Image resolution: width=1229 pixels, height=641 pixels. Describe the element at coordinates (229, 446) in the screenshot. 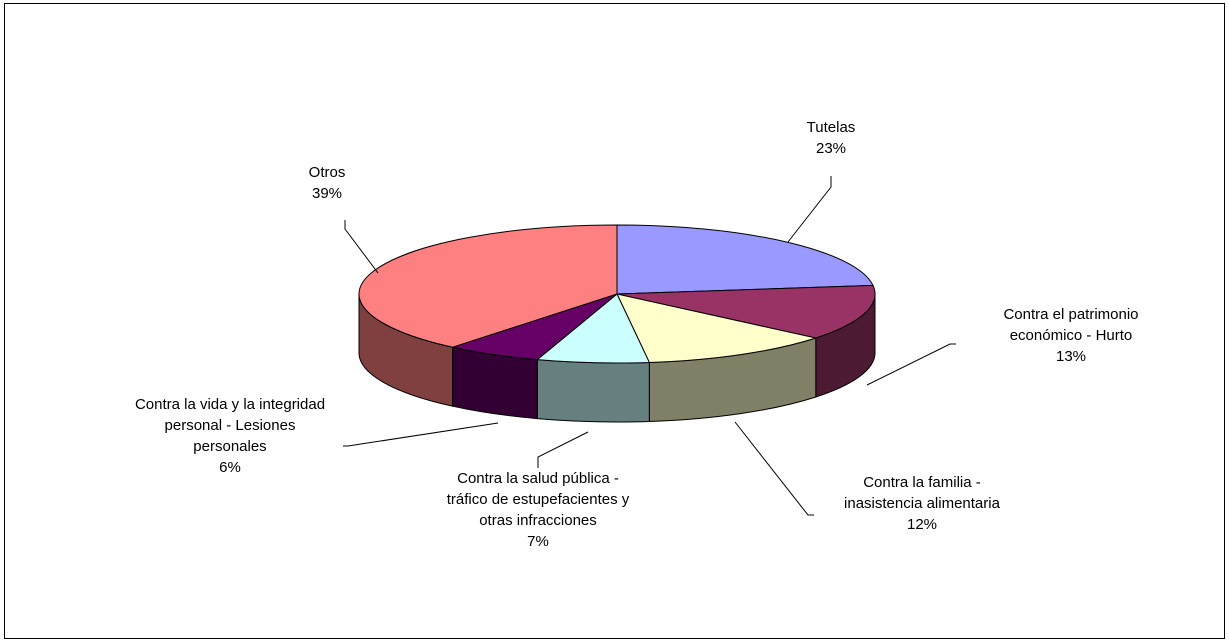

I see `slice-name-line: personales` at that location.